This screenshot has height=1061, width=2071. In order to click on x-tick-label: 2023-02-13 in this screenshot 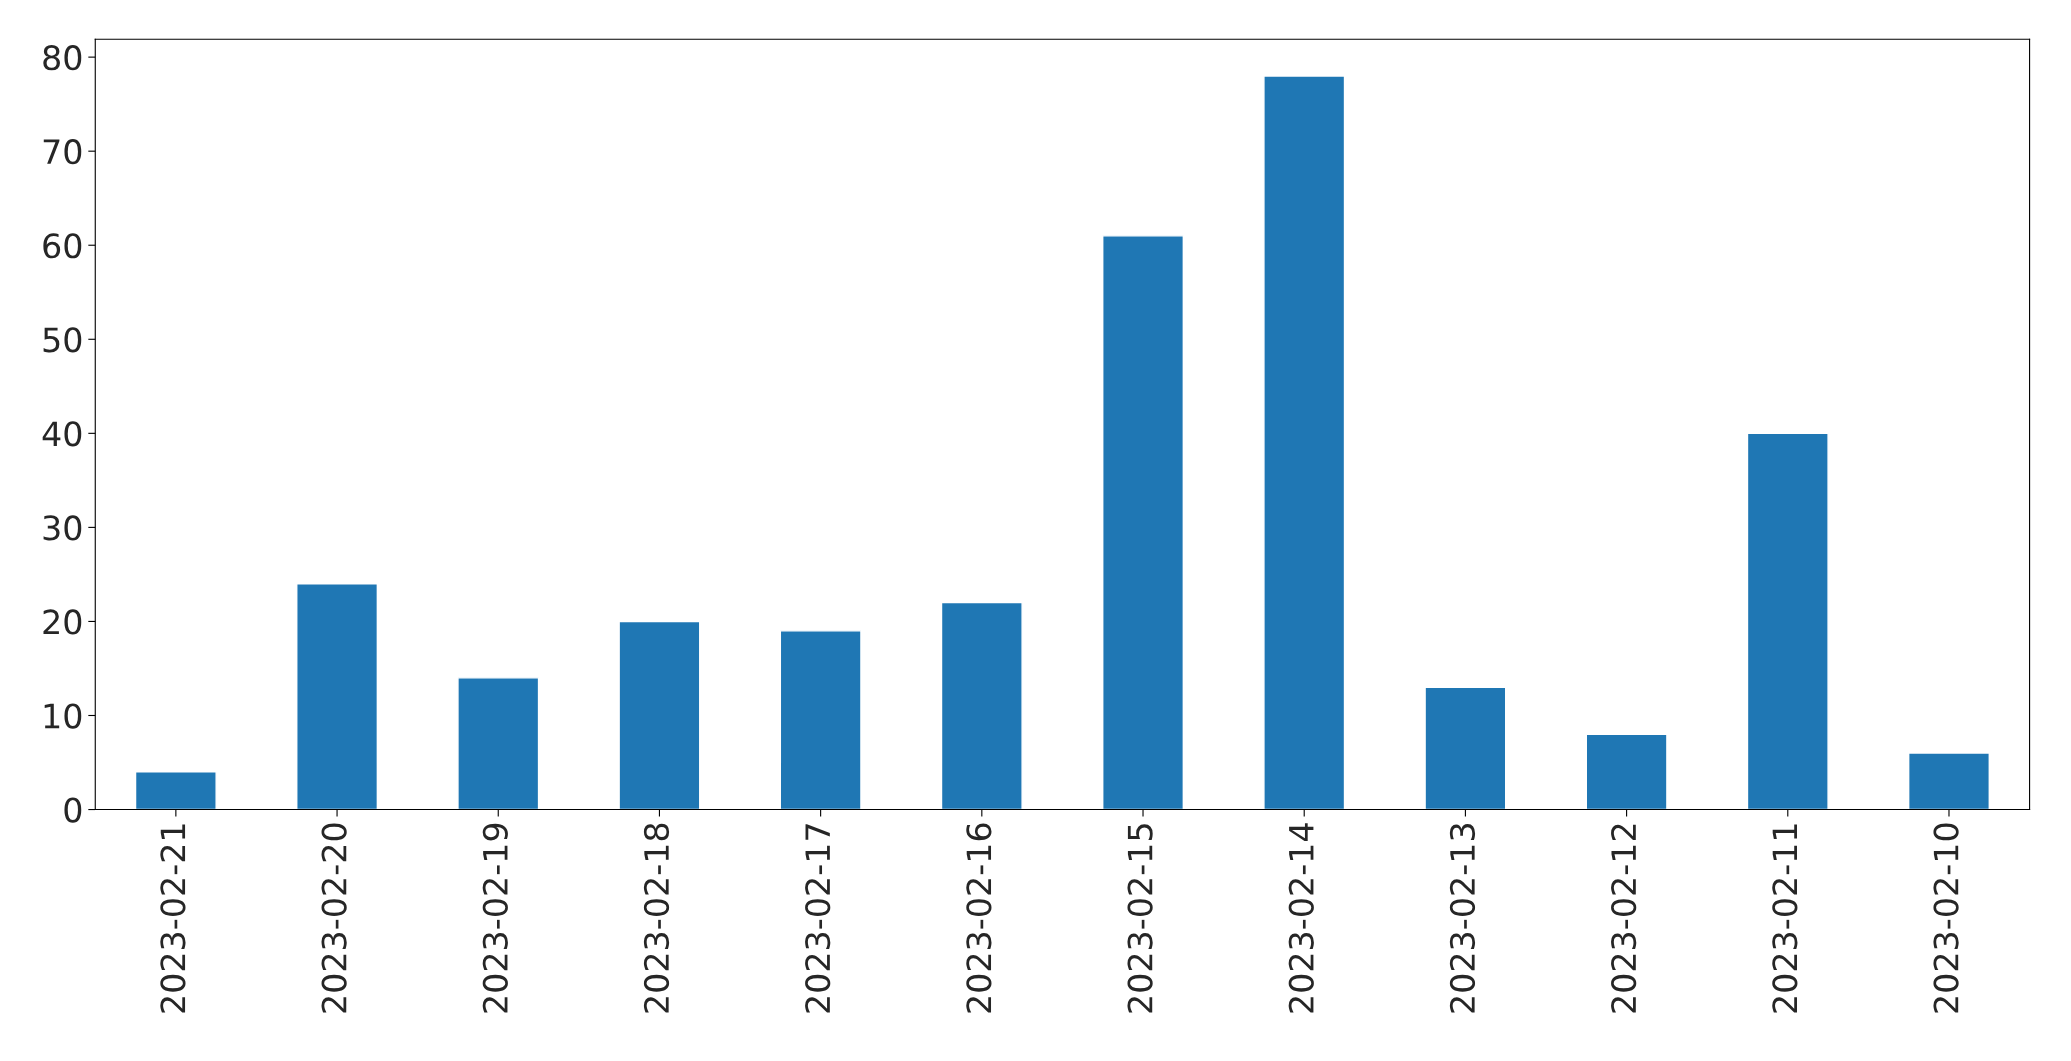, I will do `click(1462, 918)`.